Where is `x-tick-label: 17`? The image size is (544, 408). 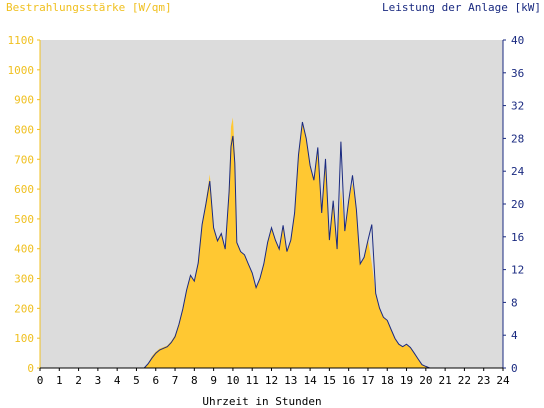
x-tick-label: 17 is located at coordinates (367, 380).